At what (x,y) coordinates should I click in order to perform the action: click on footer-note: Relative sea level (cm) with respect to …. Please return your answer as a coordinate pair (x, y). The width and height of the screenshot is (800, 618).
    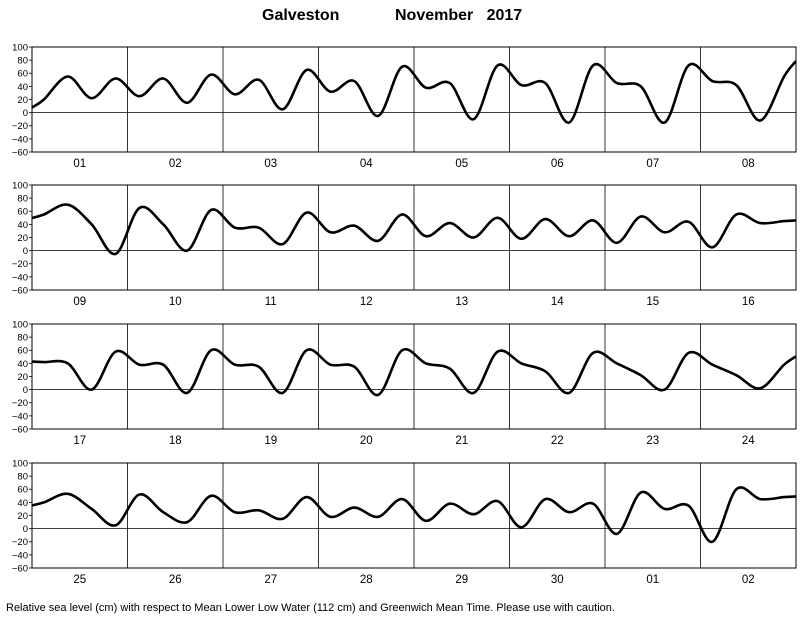
    Looking at the image, I should click on (310, 608).